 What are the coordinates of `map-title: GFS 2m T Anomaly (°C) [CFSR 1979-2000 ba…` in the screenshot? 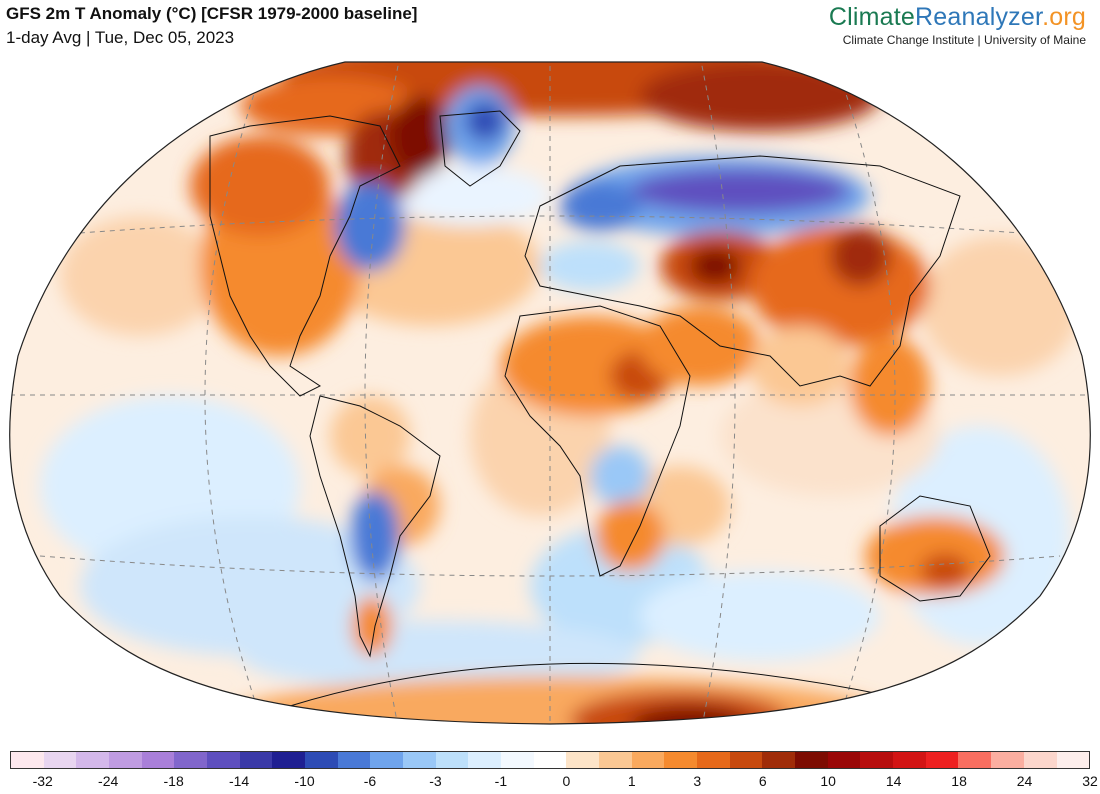 It's located at (212, 13).